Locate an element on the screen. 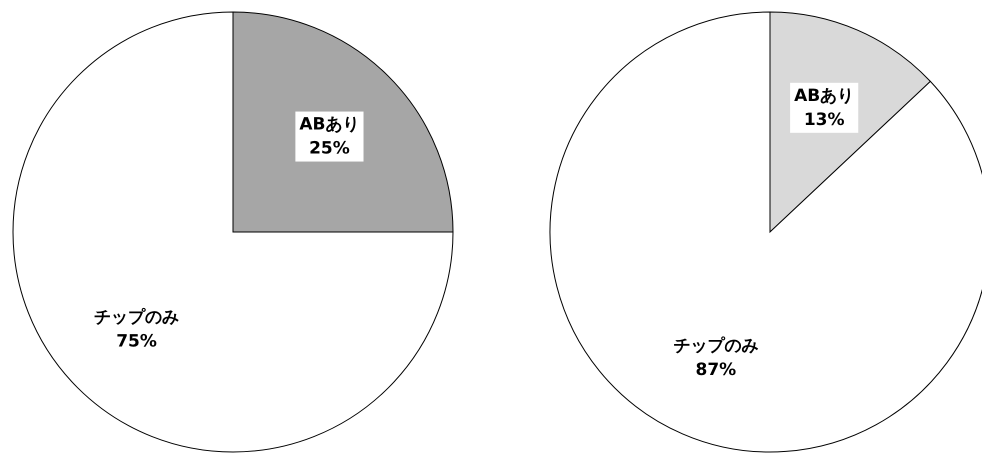 This screenshot has height=453, width=982. data-label: 13% is located at coordinates (824, 120).